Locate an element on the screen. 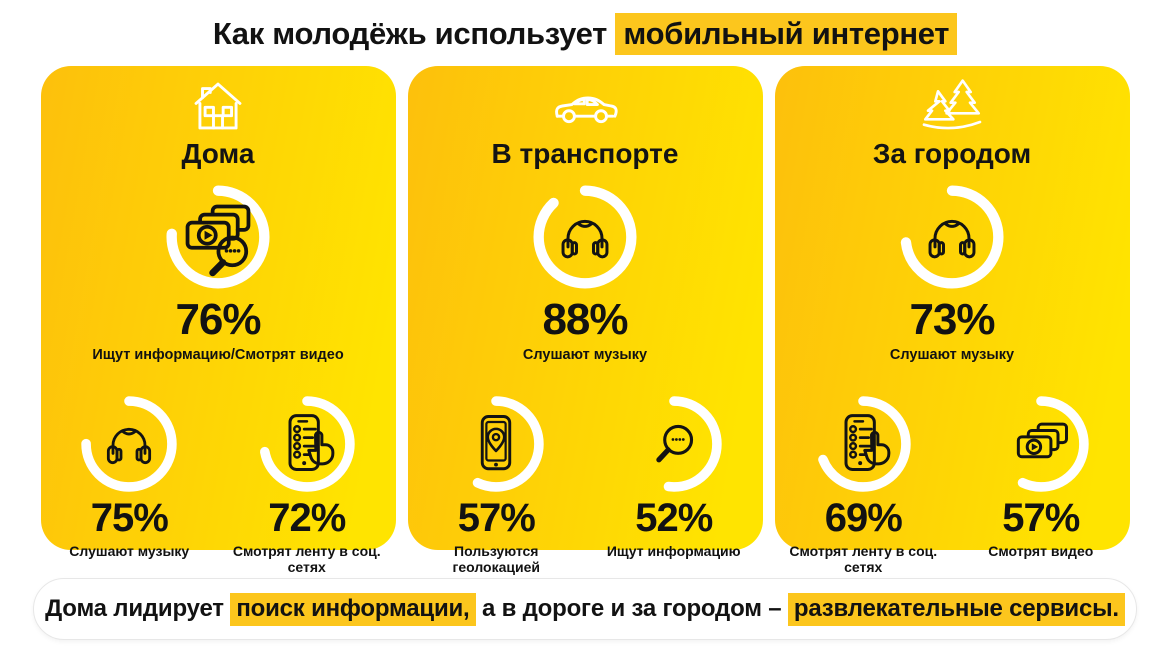 This screenshot has height=658, width=1170. video-cards-icon is located at coordinates (1041, 444).